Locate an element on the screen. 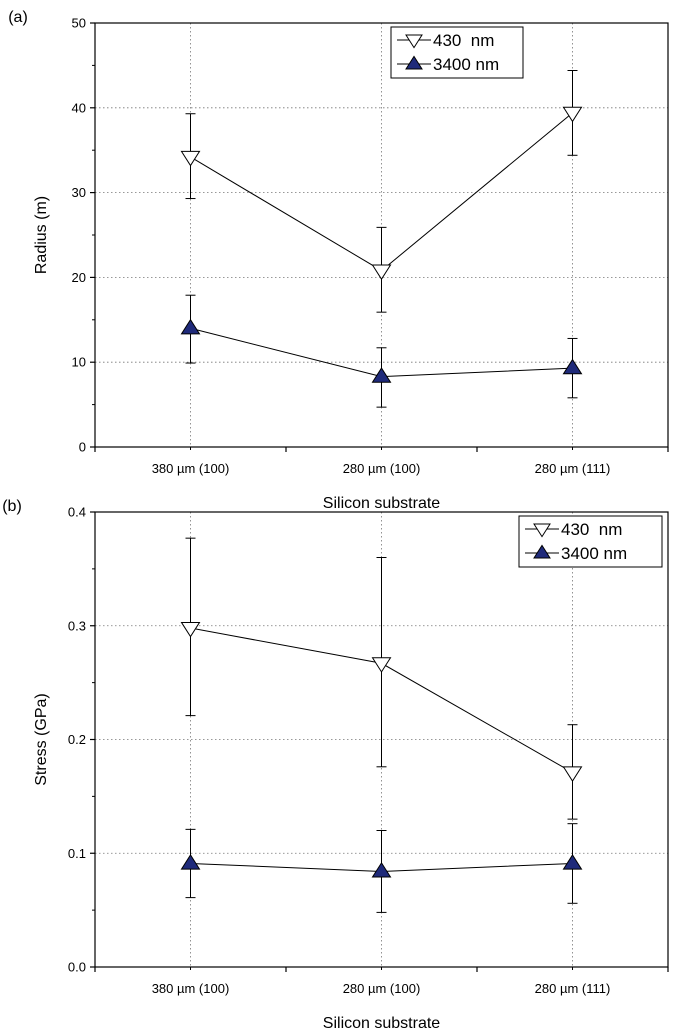 The width and height of the screenshot is (679, 1033). y-tick-label: 0.0 is located at coordinates (77, 967).